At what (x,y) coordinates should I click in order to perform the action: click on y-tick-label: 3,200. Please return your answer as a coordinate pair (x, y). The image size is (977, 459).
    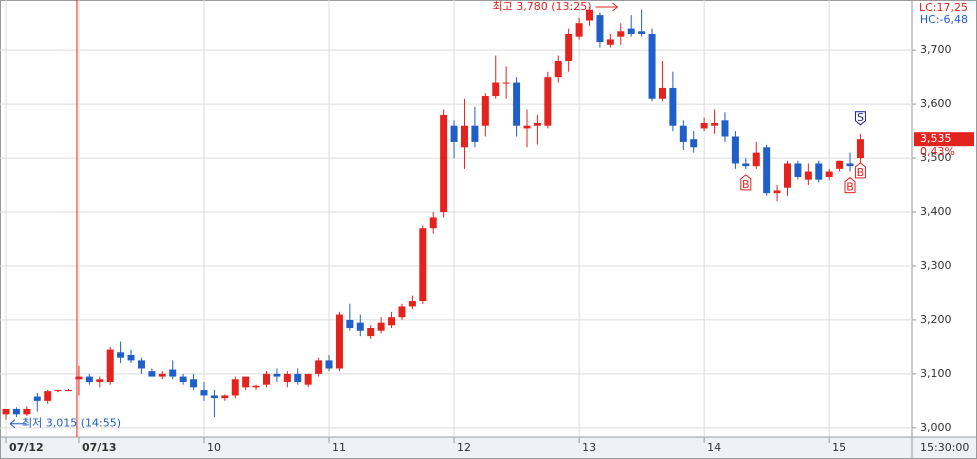
    Looking at the image, I should click on (936, 319).